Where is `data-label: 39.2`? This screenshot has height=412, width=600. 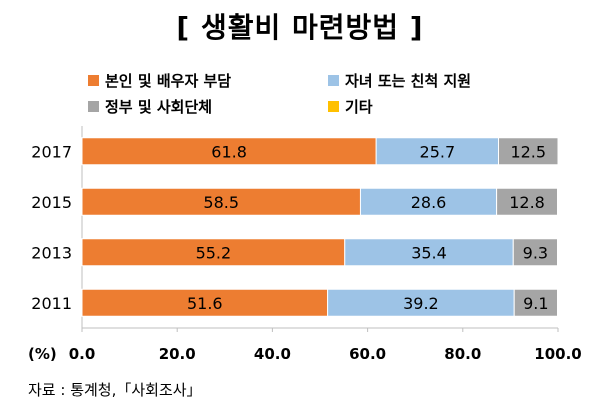 data-label: 39.2 is located at coordinates (421, 303).